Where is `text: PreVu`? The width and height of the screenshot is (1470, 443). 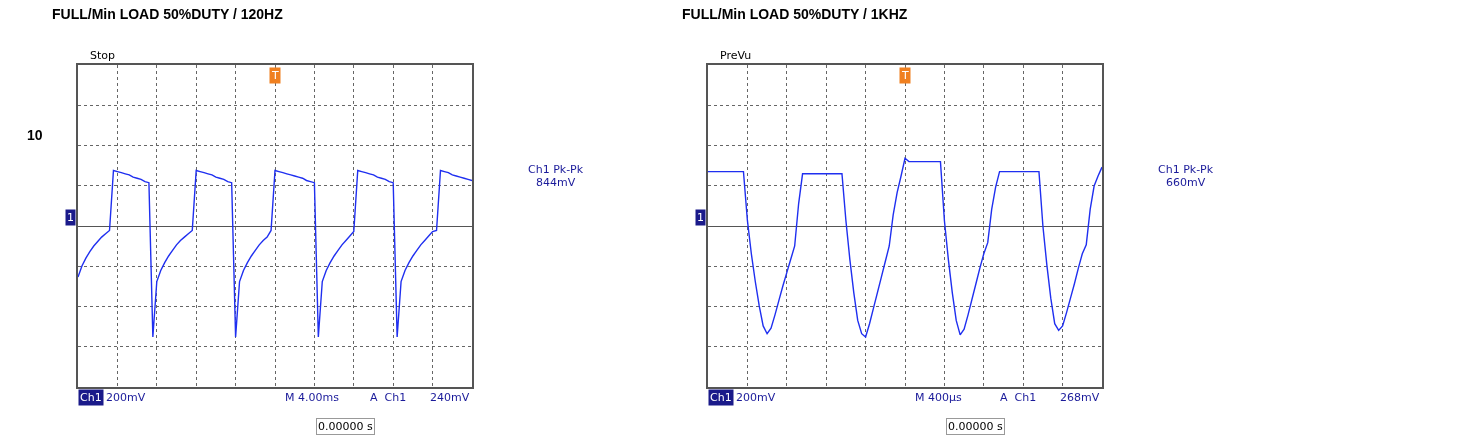 text: PreVu is located at coordinates (736, 55).